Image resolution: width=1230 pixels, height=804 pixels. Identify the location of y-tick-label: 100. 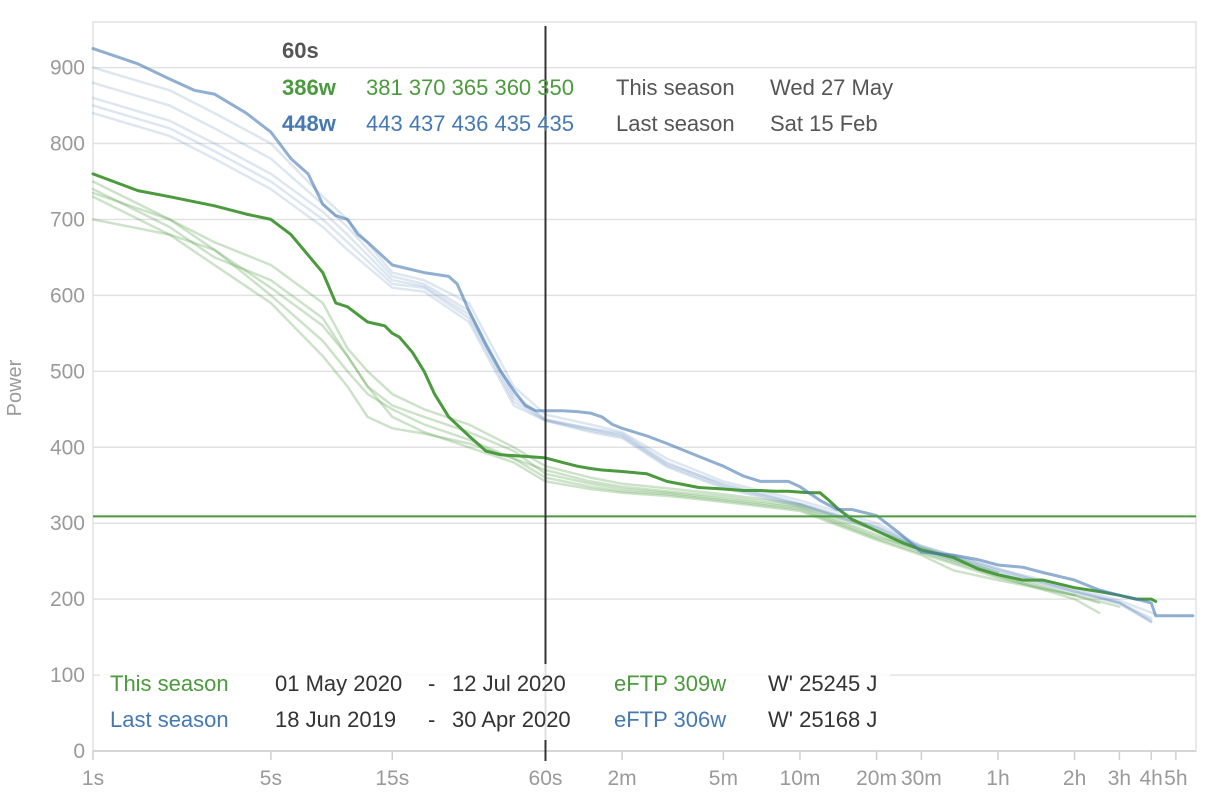
(67, 675).